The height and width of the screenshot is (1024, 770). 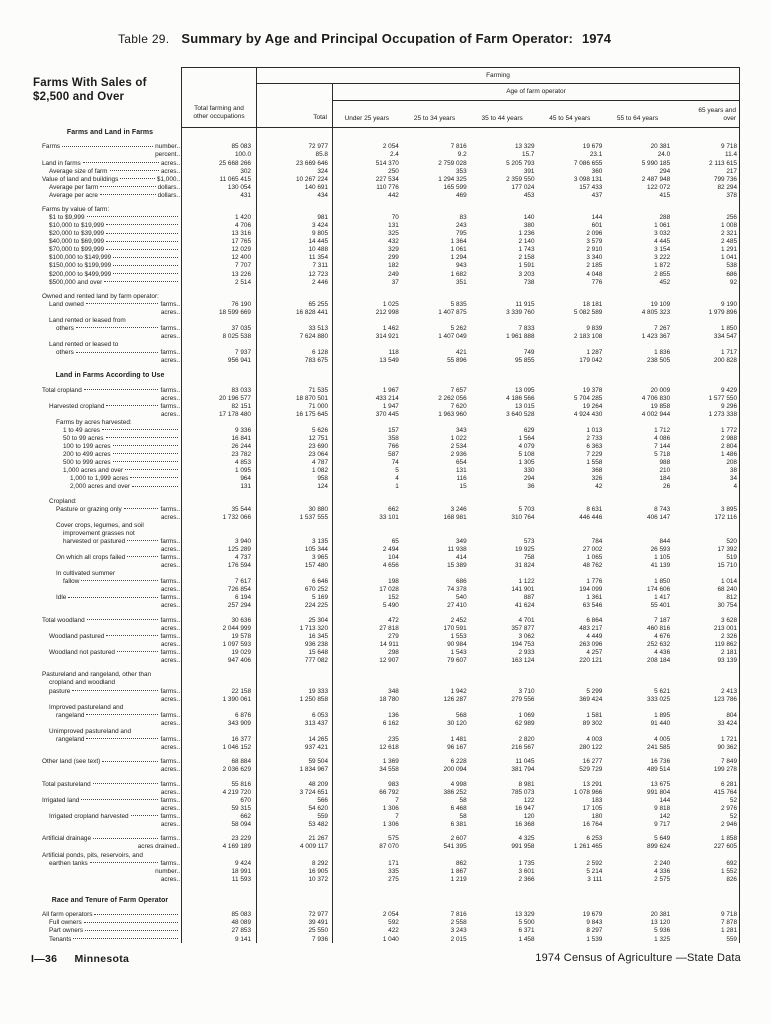 What do you see at coordinates (458, 739) in the screenshot?
I see `cell-value: 1 481` at bounding box center [458, 739].